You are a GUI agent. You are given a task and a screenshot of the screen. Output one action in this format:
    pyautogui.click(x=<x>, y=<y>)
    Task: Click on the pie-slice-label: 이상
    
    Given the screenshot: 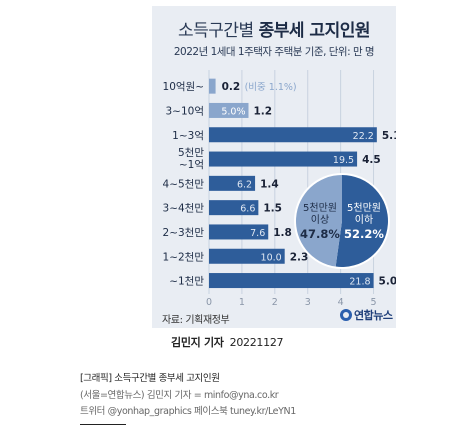 What is the action you would take?
    pyautogui.click(x=320, y=220)
    